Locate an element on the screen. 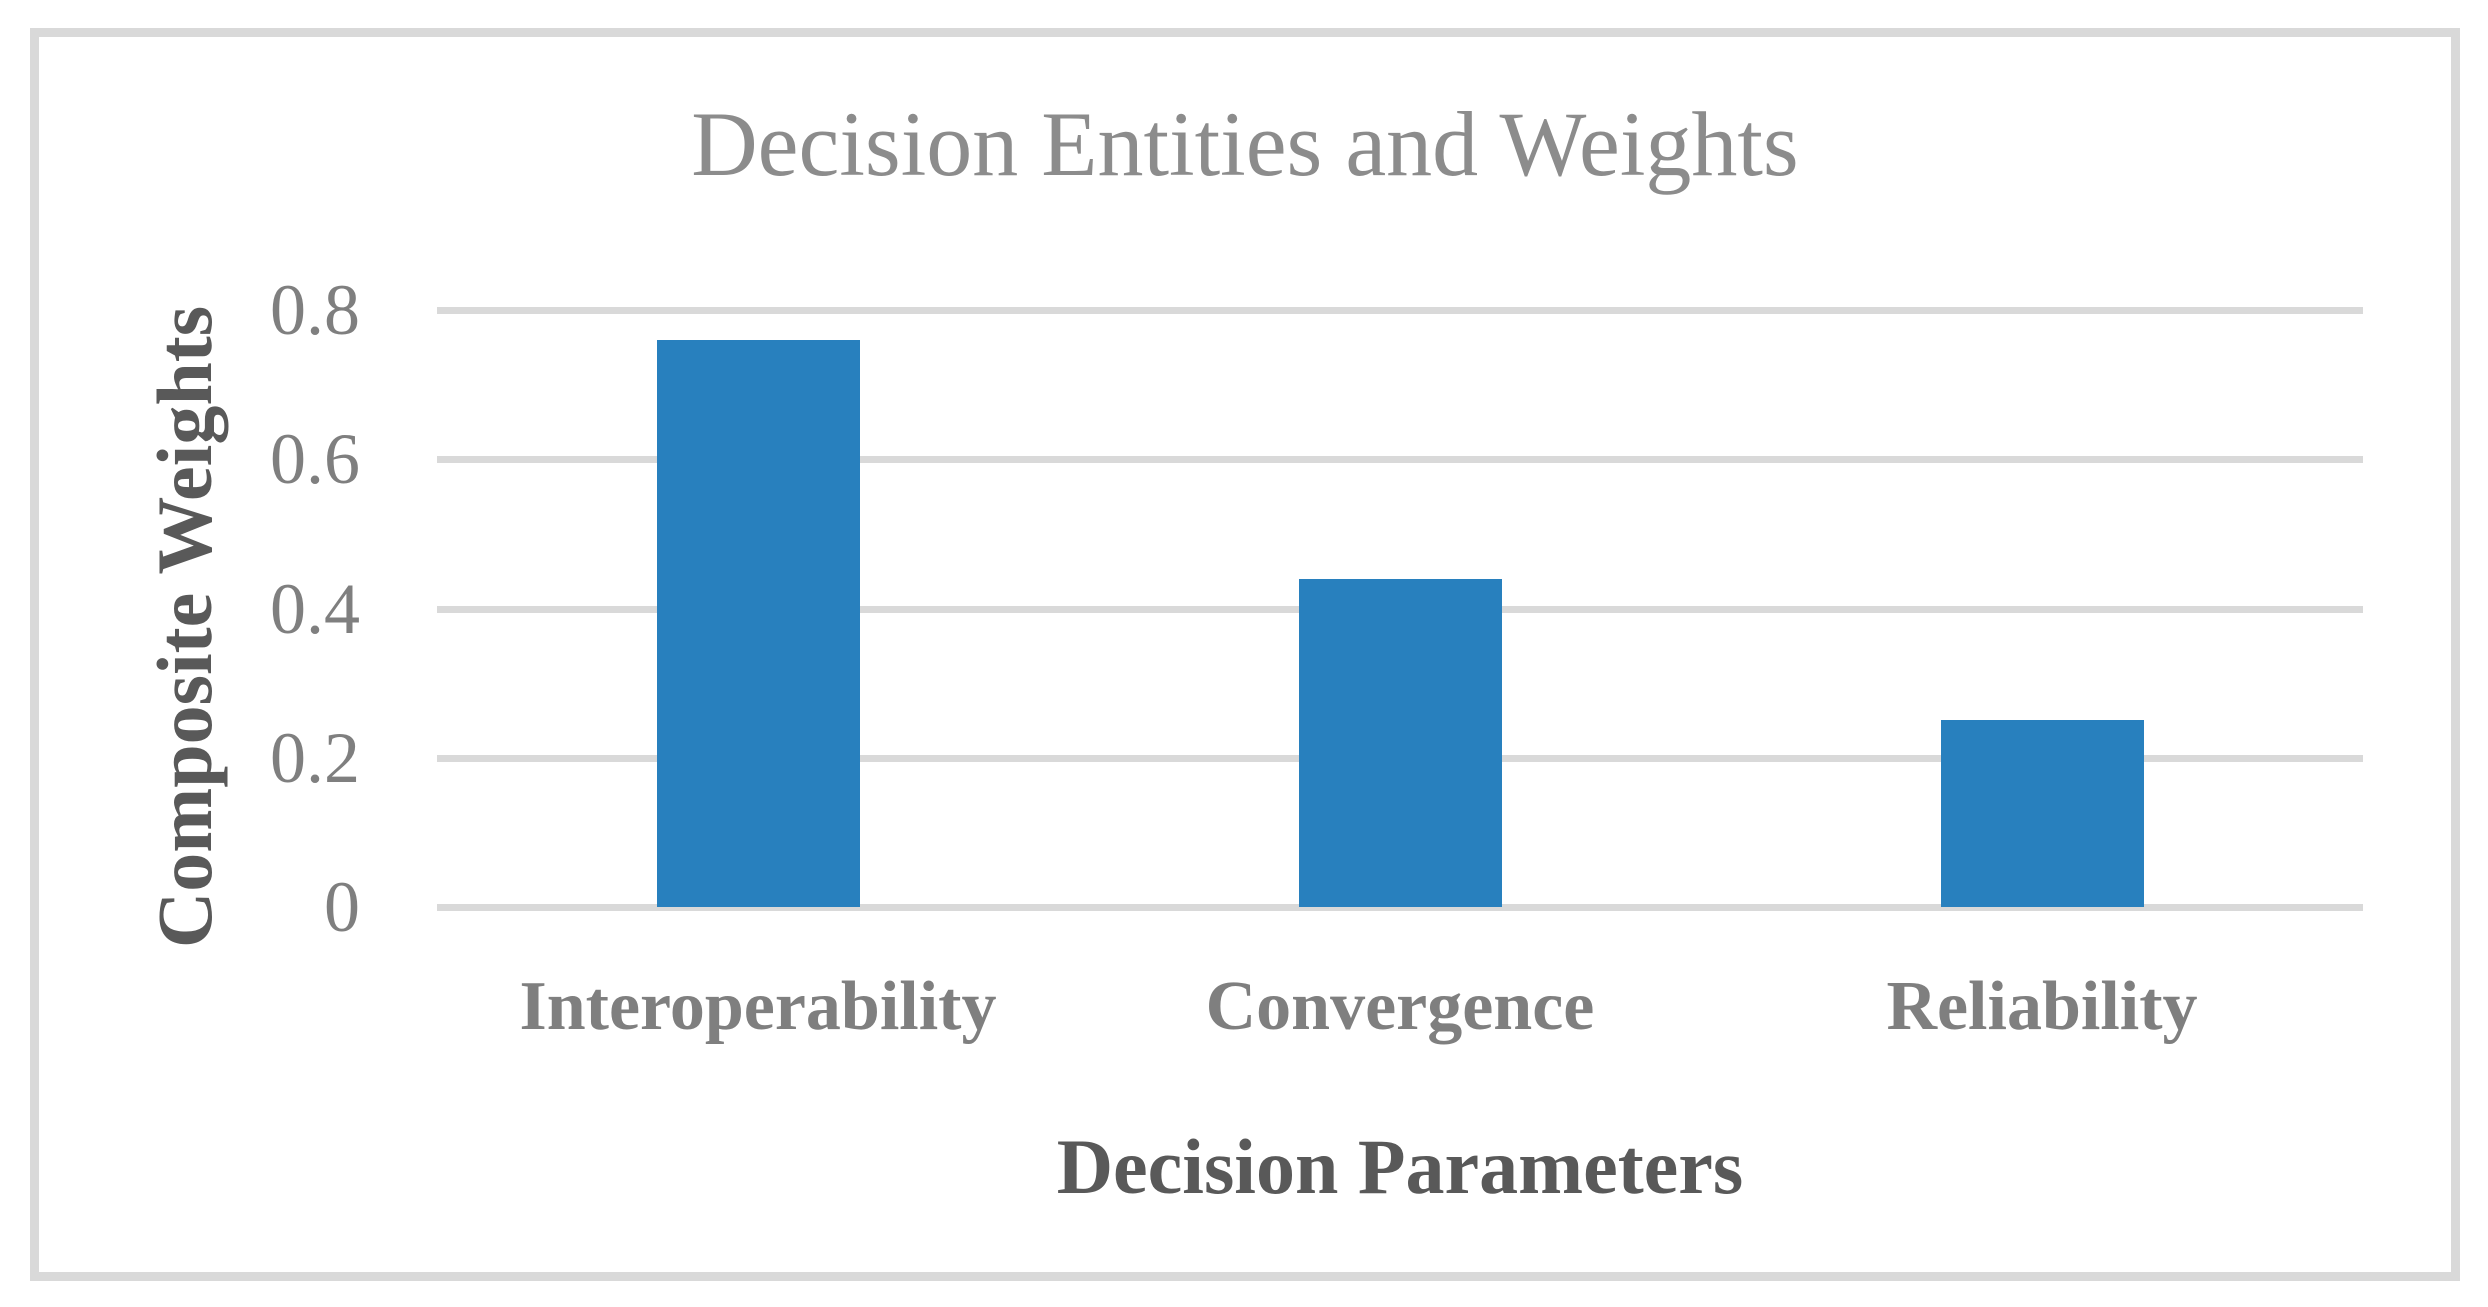 This screenshot has height=1307, width=2488. y-tick-label-0.4: 0.4 is located at coordinates (315, 608).